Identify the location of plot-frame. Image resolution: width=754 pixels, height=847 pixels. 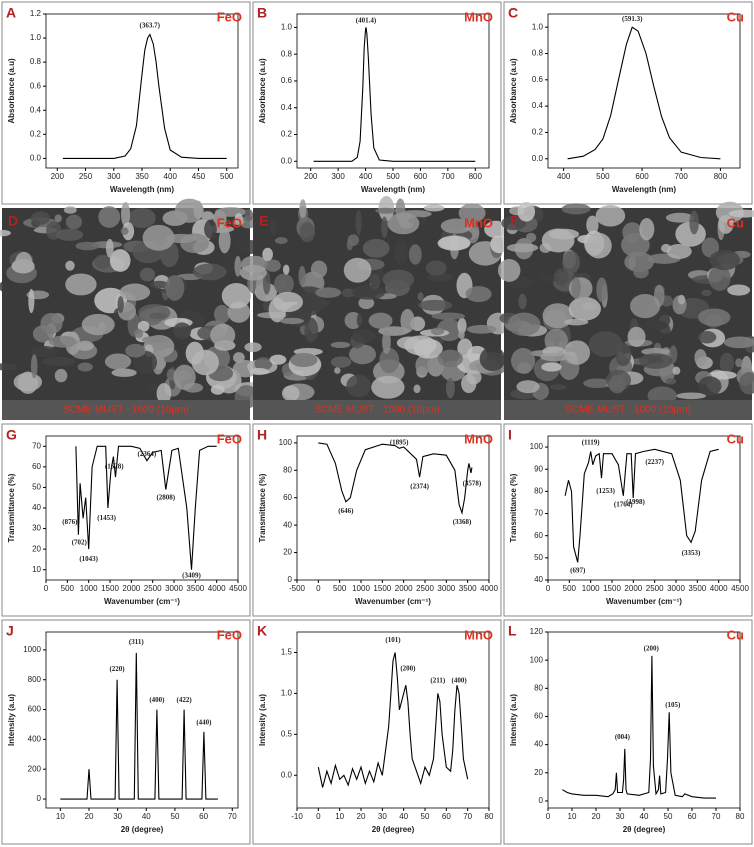
(142, 720).